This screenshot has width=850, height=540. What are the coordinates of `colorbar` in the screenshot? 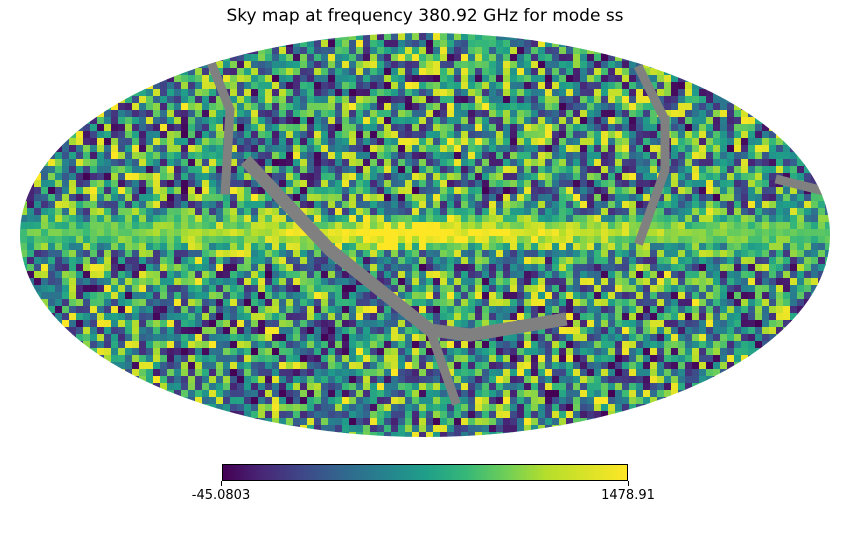 It's located at (425, 472).